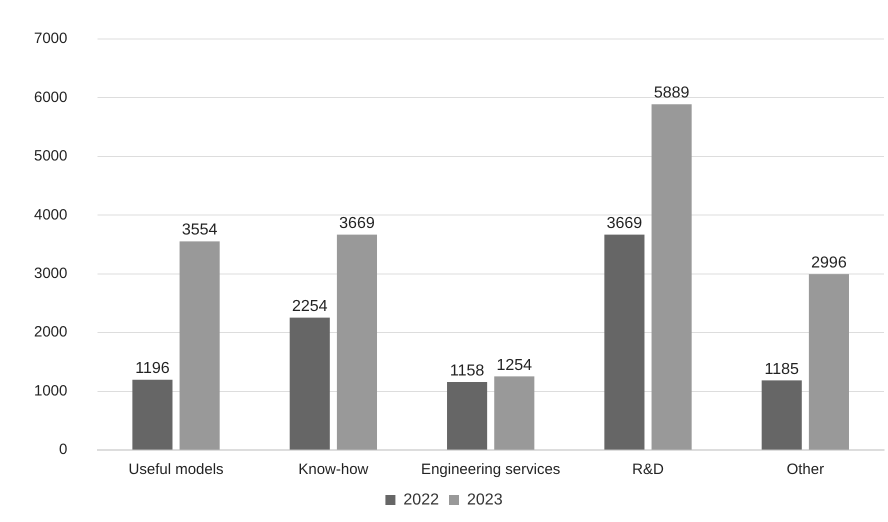 The width and height of the screenshot is (888, 522). What do you see at coordinates (648, 469) in the screenshot?
I see `x-tick-label: R&D` at bounding box center [648, 469].